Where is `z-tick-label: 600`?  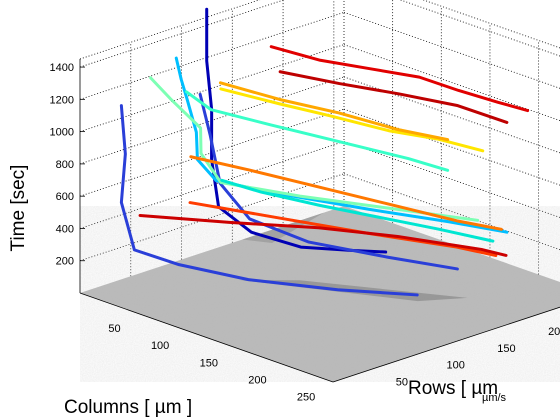
z-tick-label: 600 is located at coordinates (65, 197).